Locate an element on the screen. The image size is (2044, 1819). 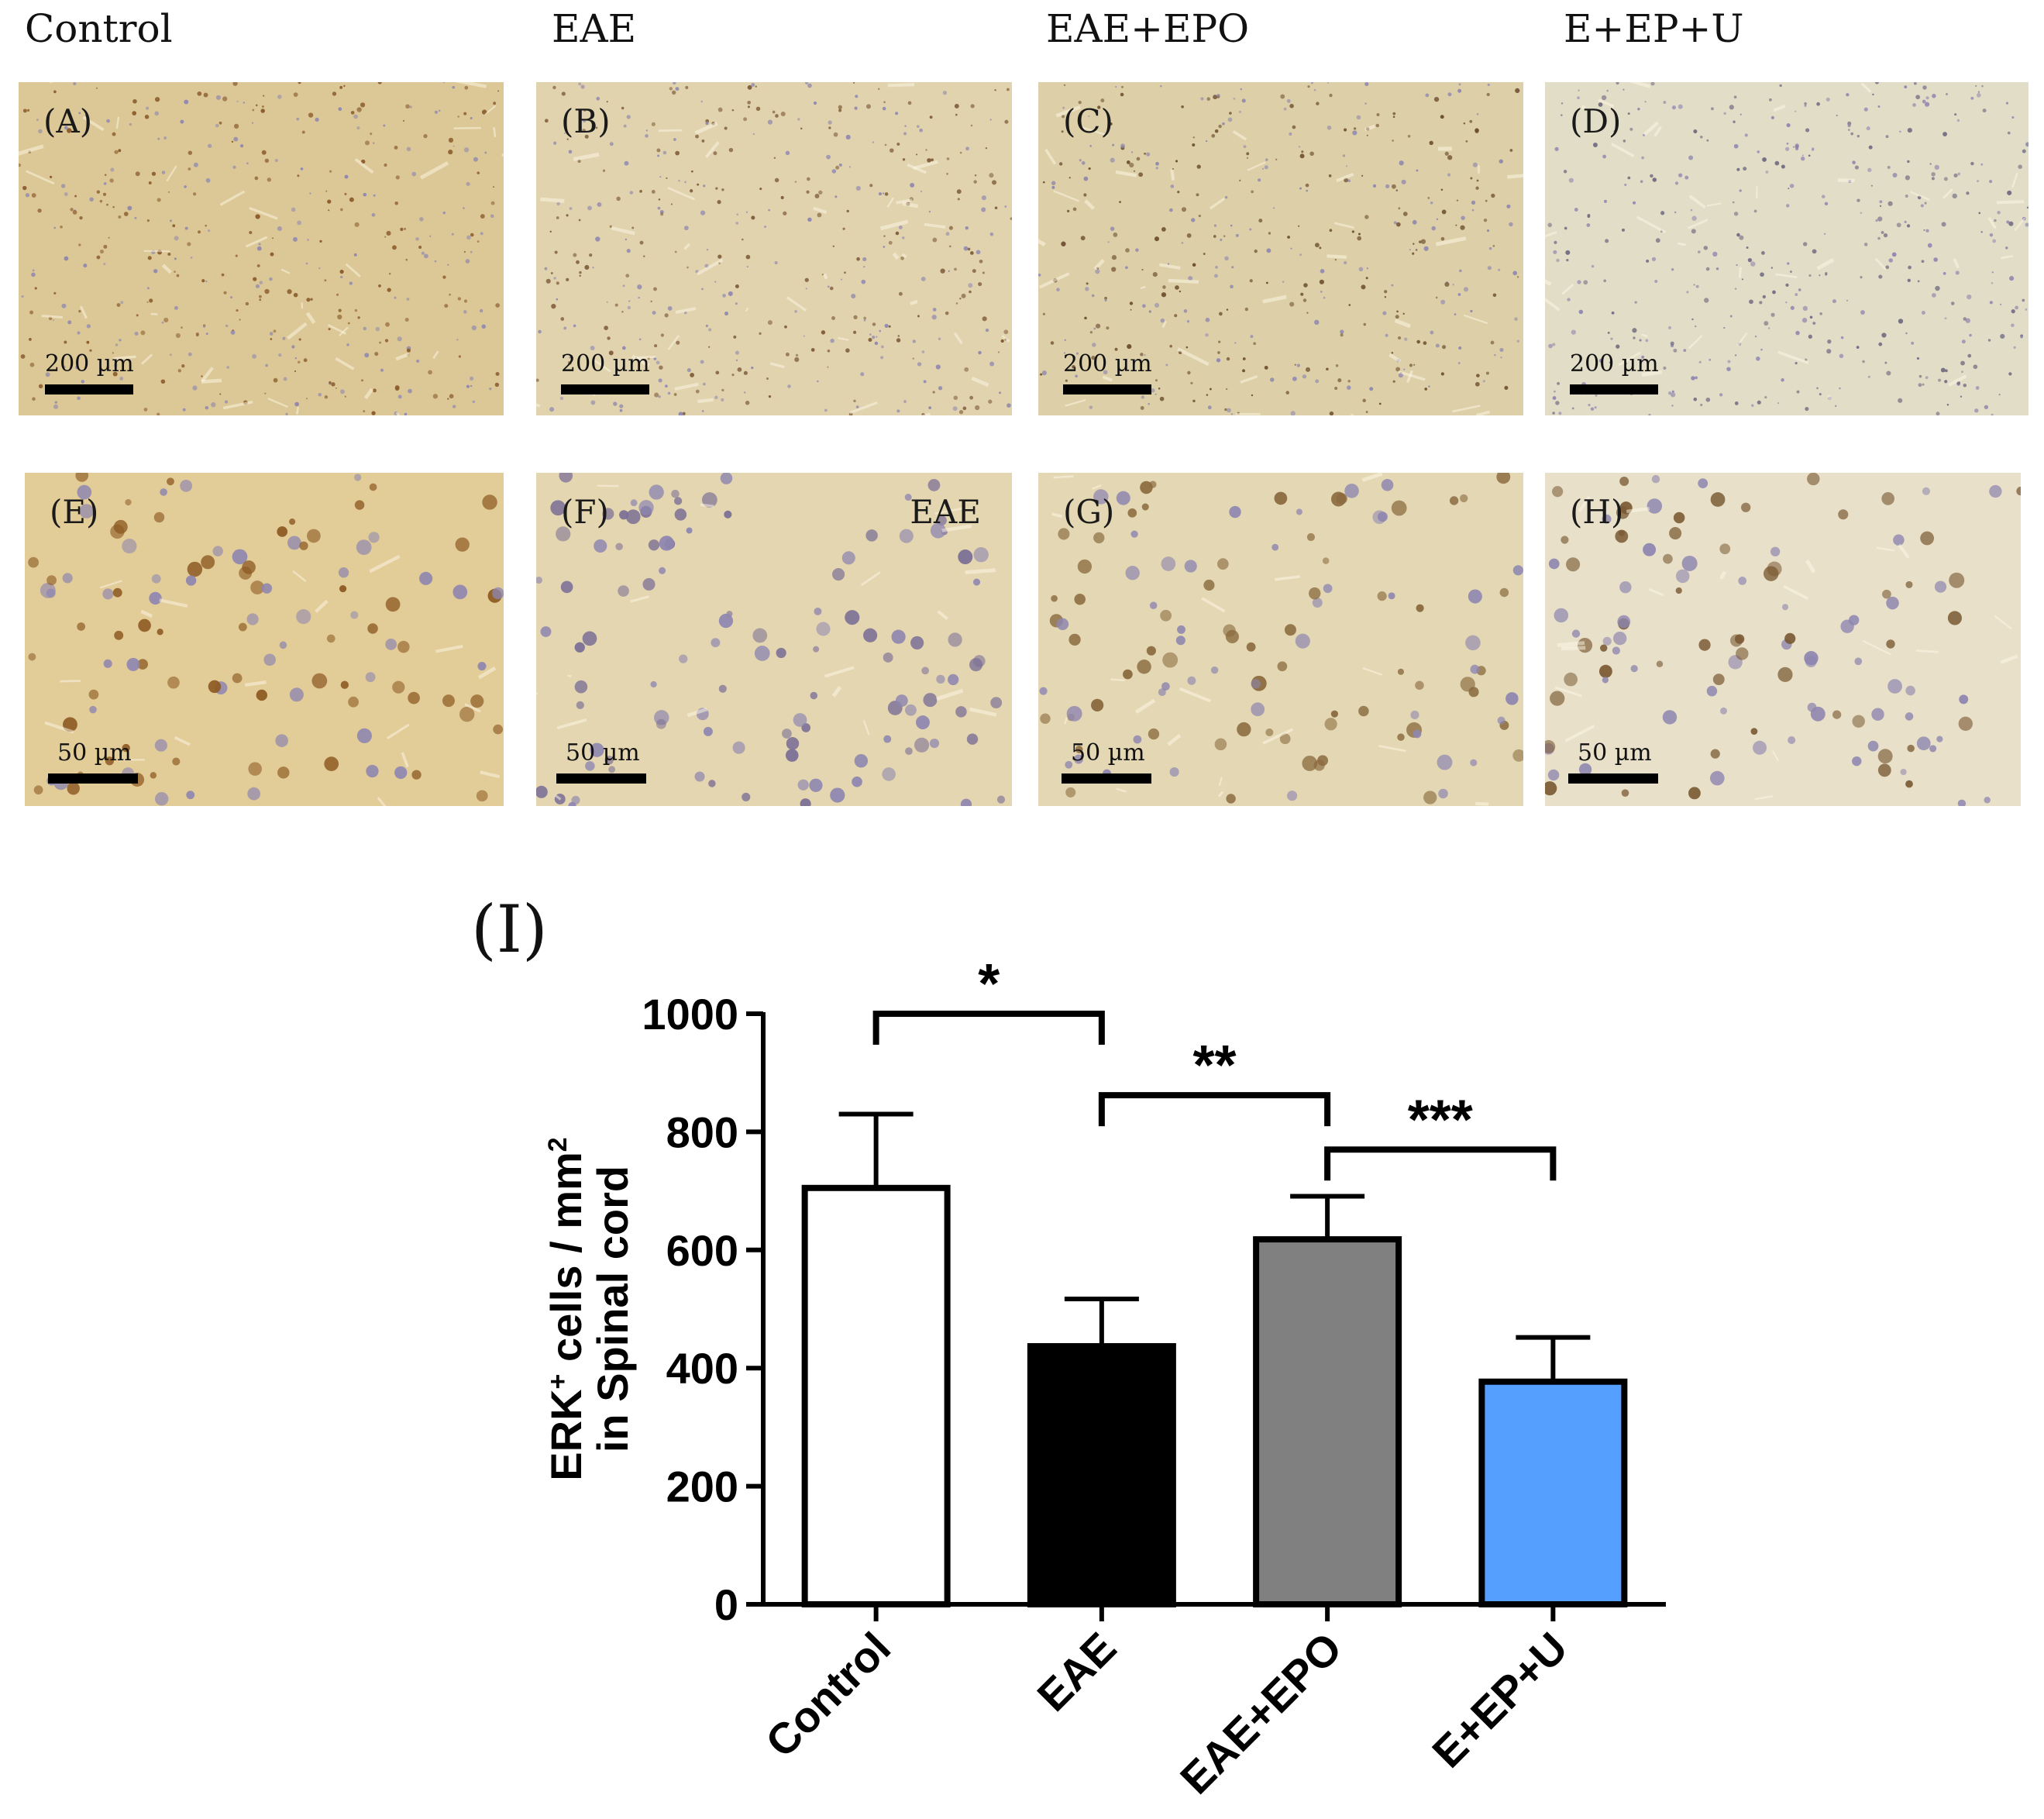
significance-stars: *** is located at coordinates (1440, 1120).